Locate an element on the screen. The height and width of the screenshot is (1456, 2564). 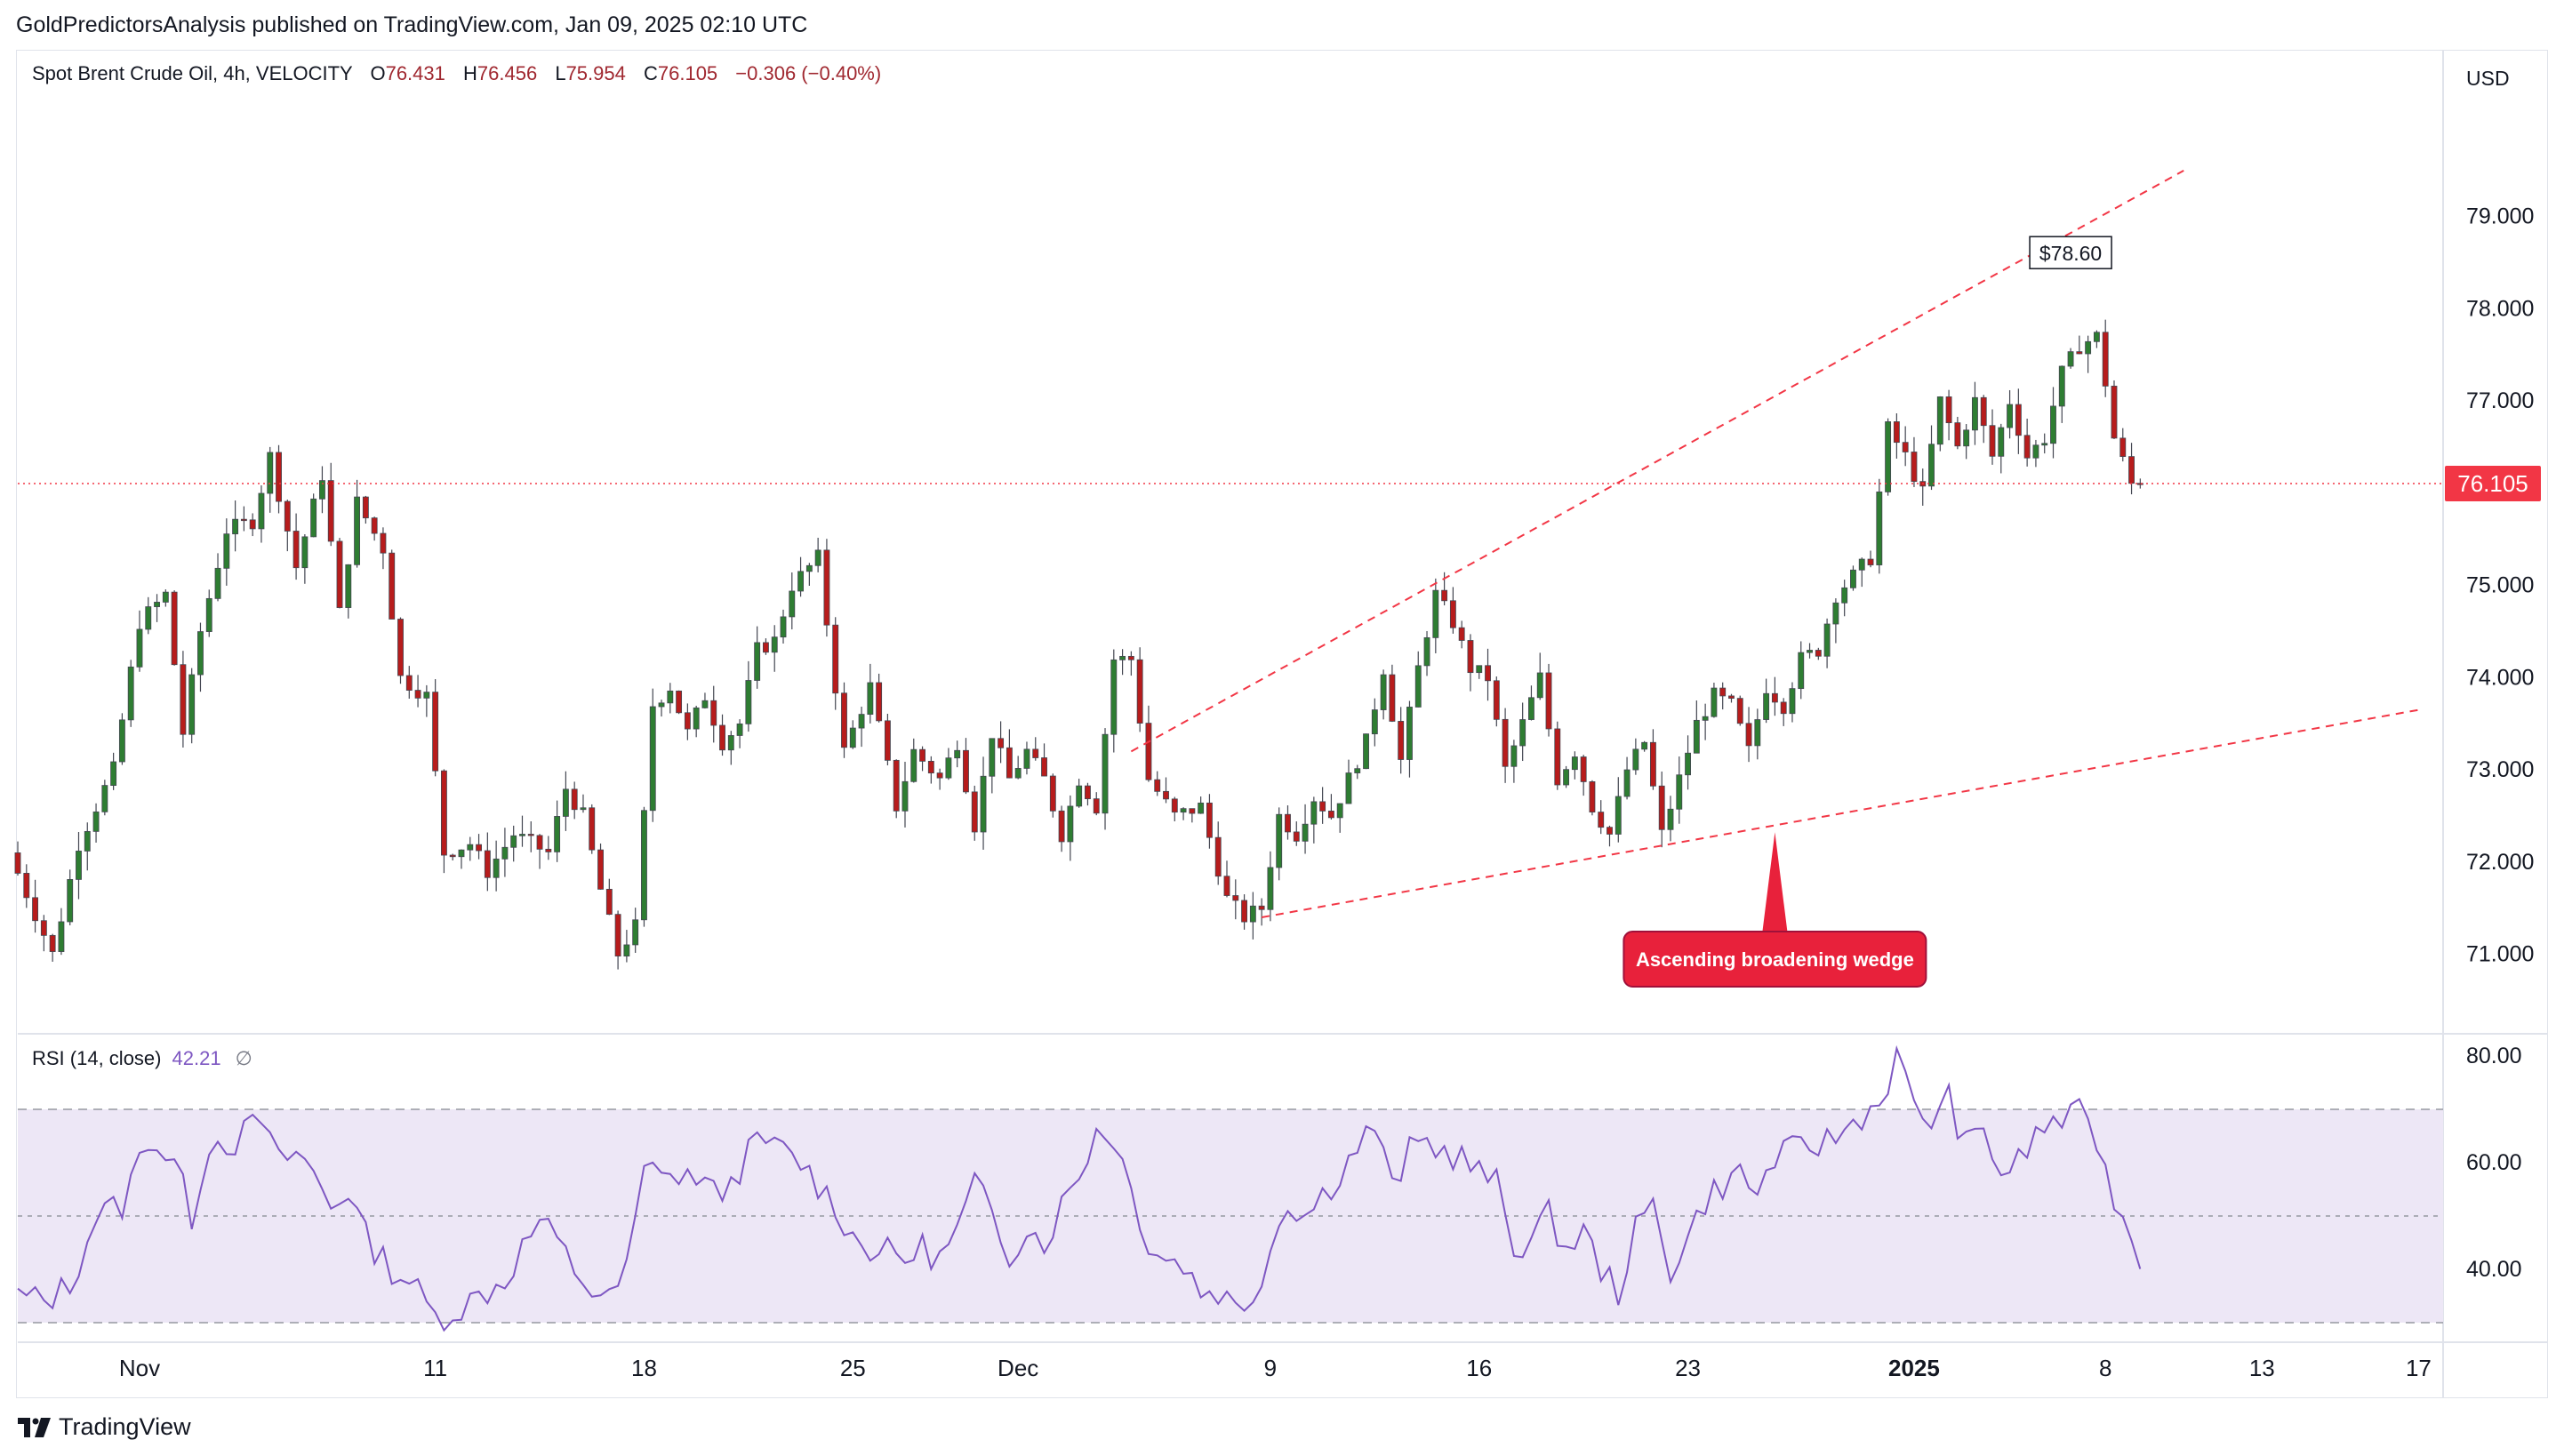
svg-text: $78.60 is located at coordinates (2070, 253).